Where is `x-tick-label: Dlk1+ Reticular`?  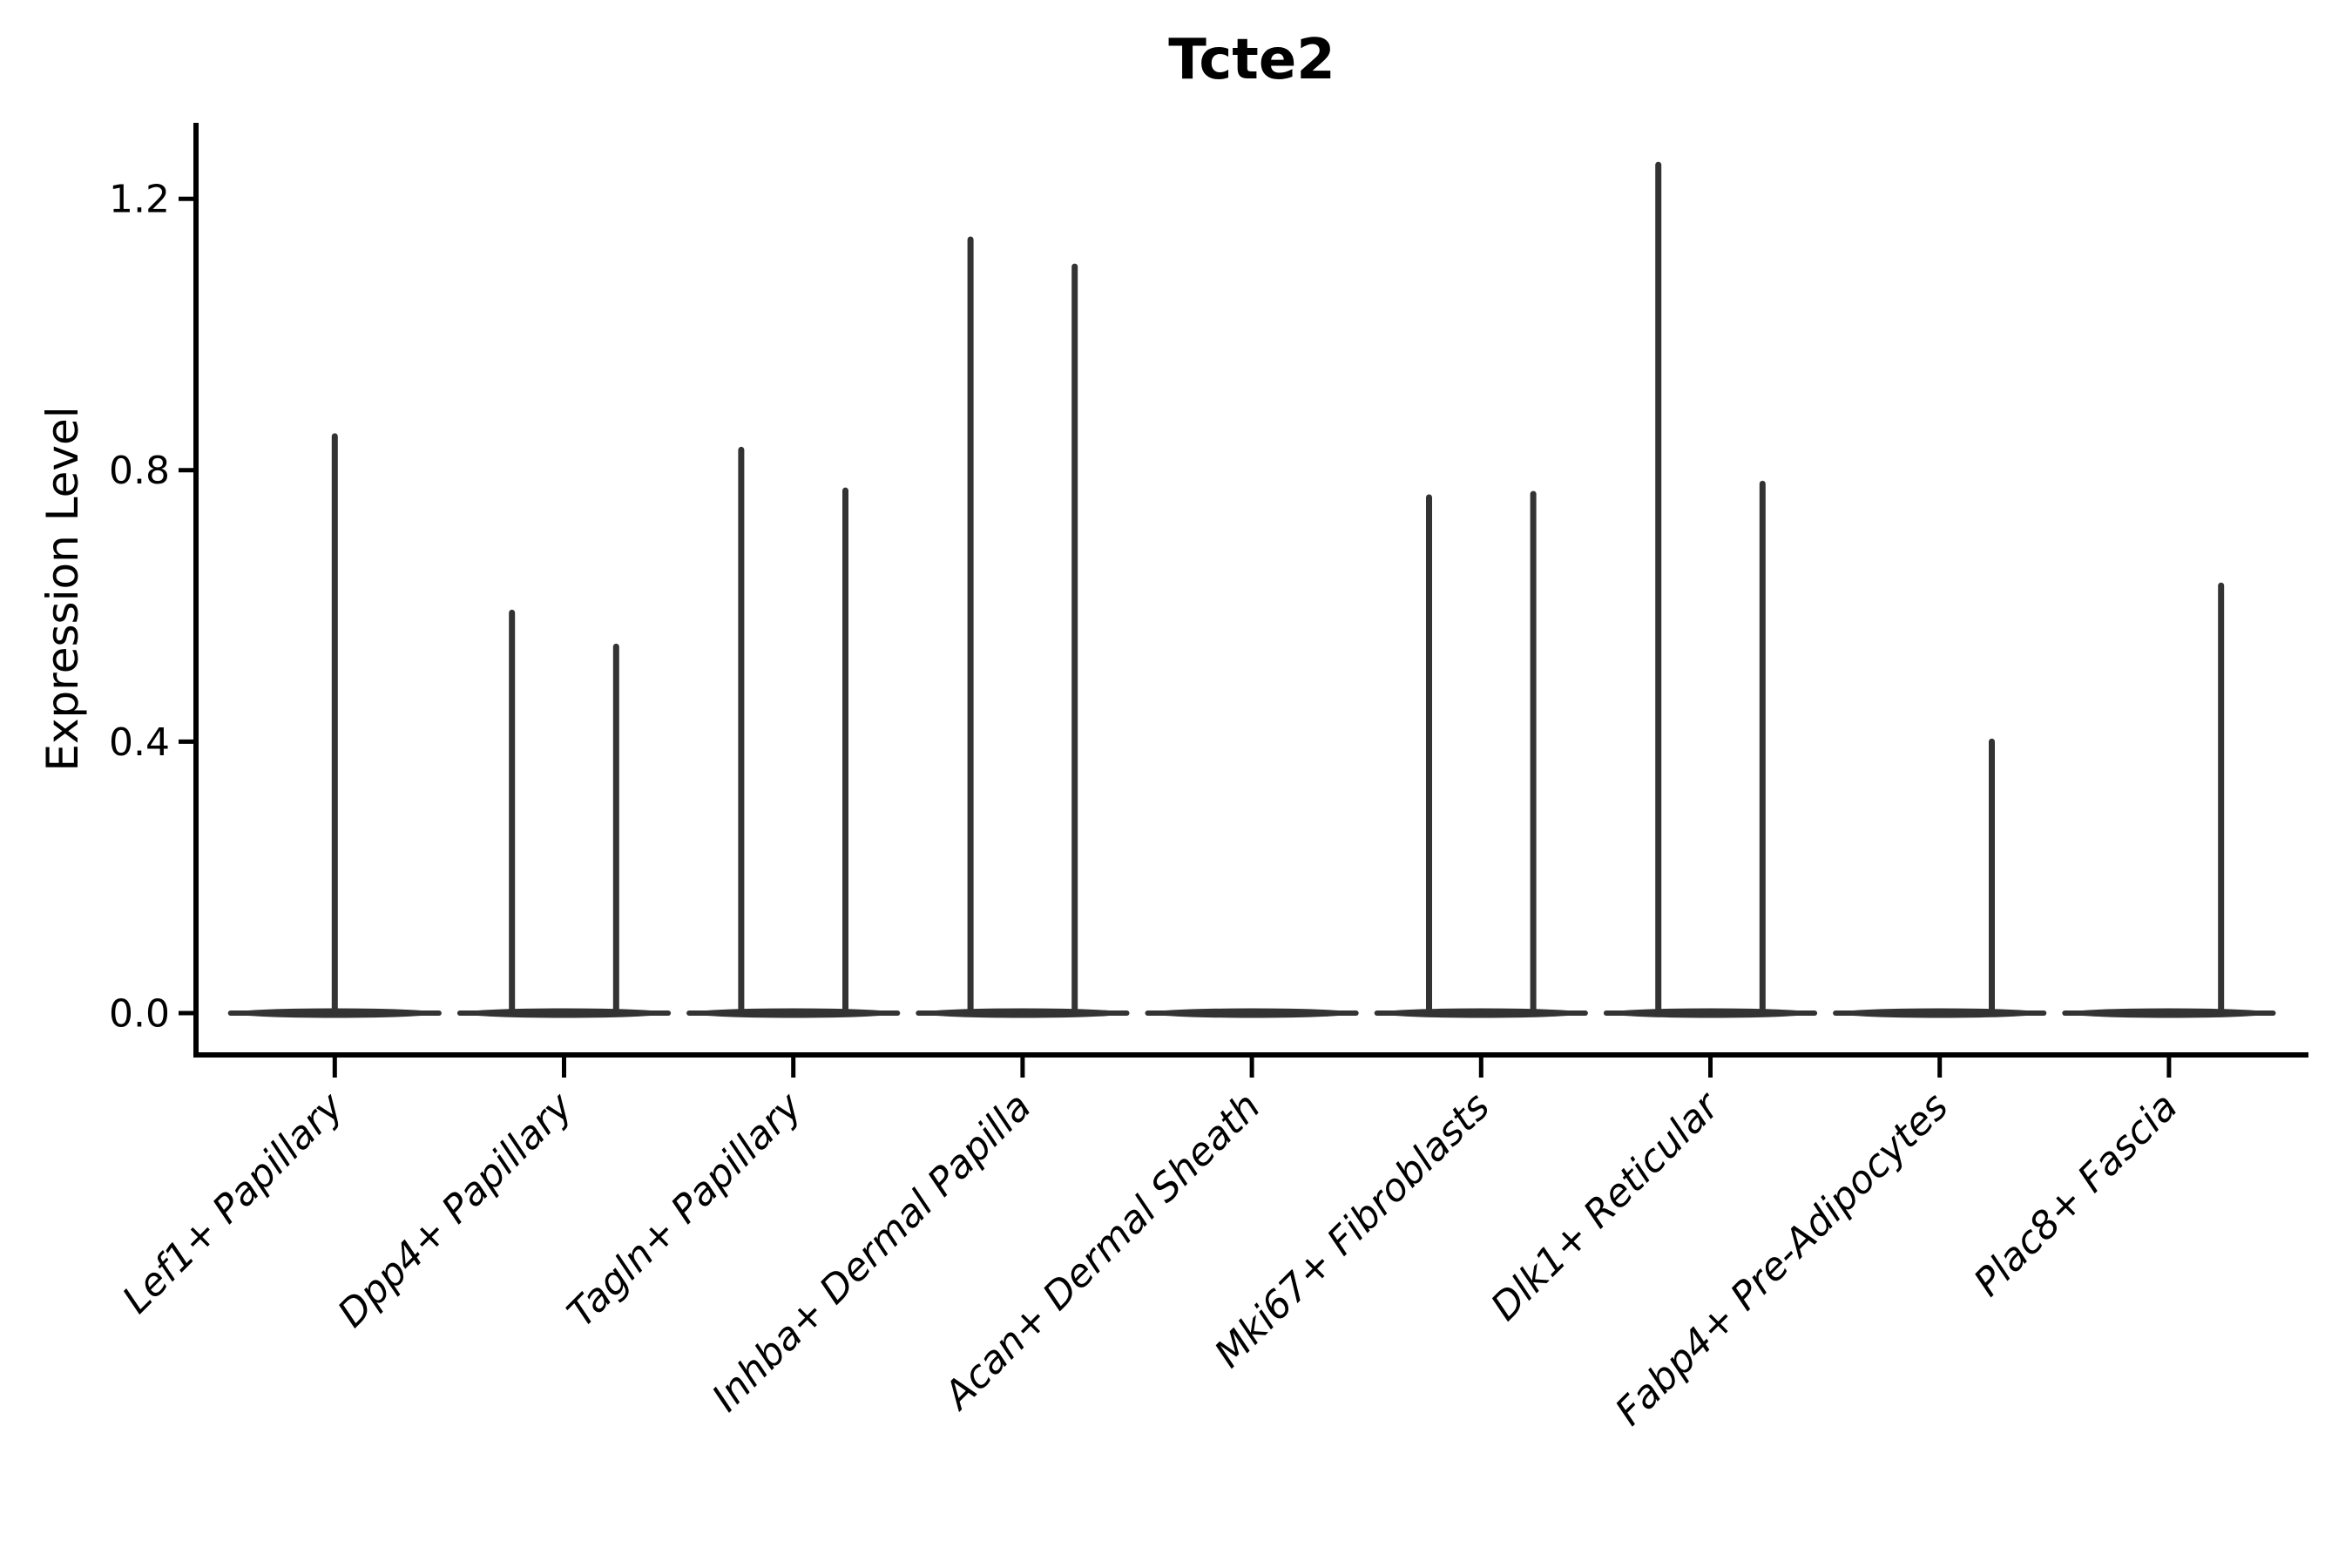
x-tick-label: Dlk1+ Reticular is located at coordinates (1606, 1206).